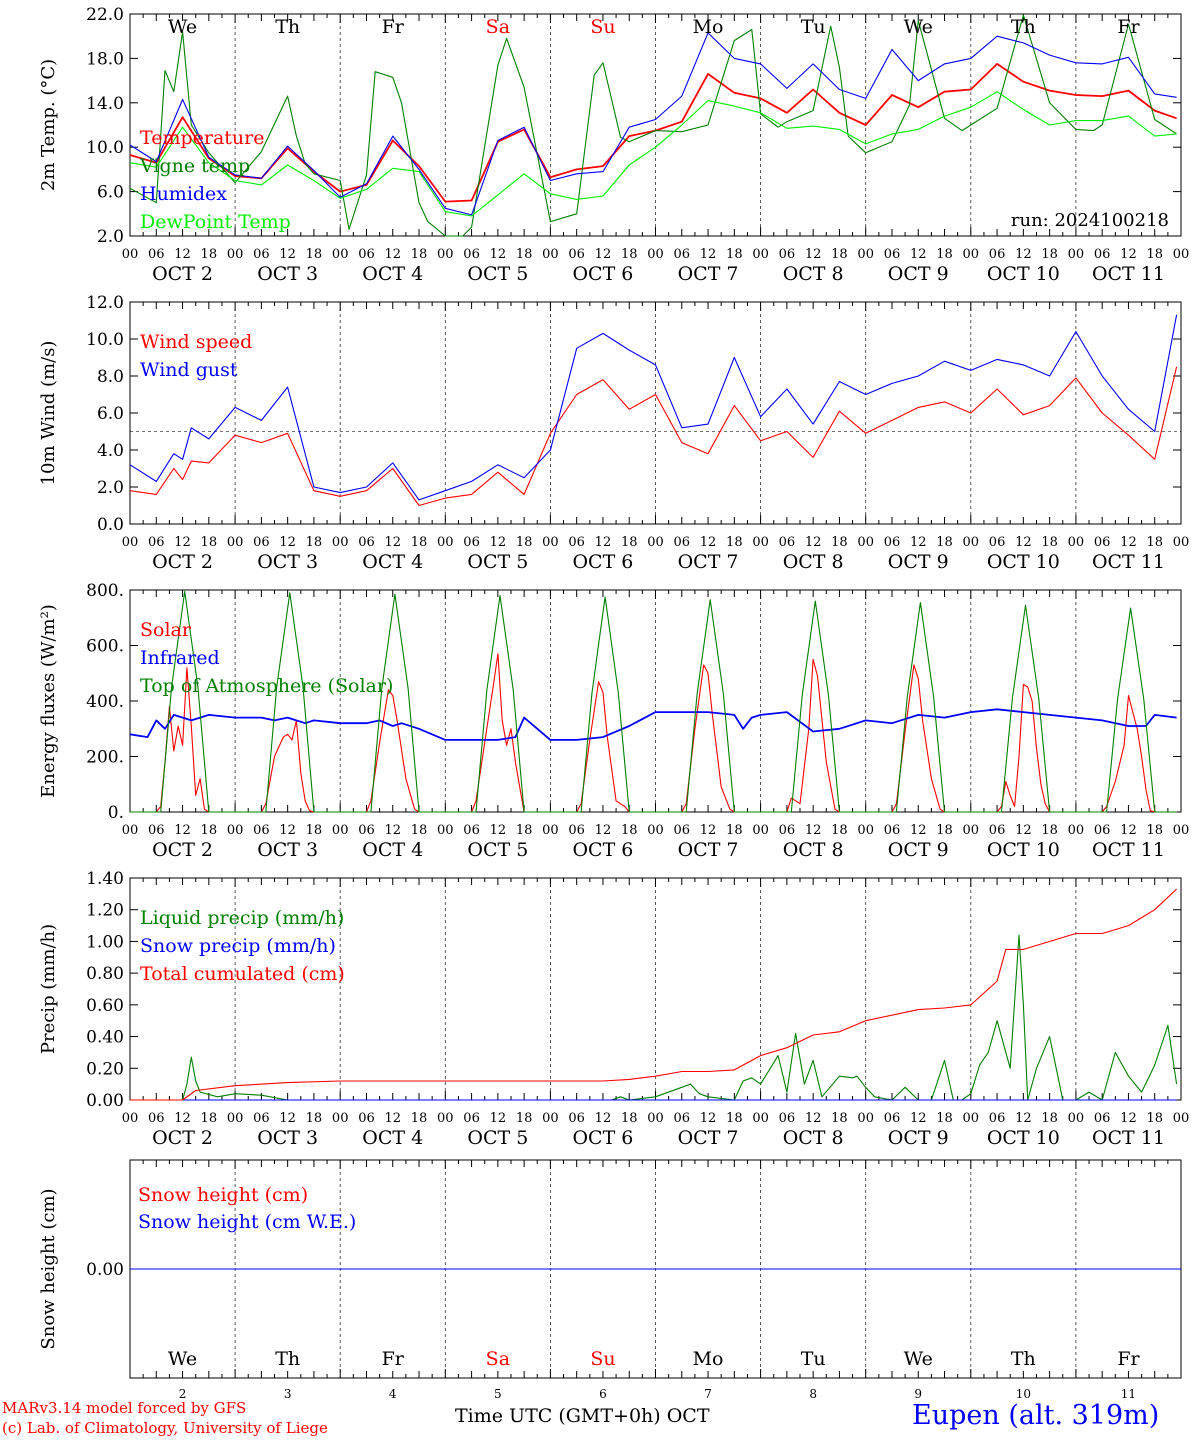 This screenshot has width=1194, height=1440. What do you see at coordinates (1023, 1394) in the screenshot?
I see `day-number: 10` at bounding box center [1023, 1394].